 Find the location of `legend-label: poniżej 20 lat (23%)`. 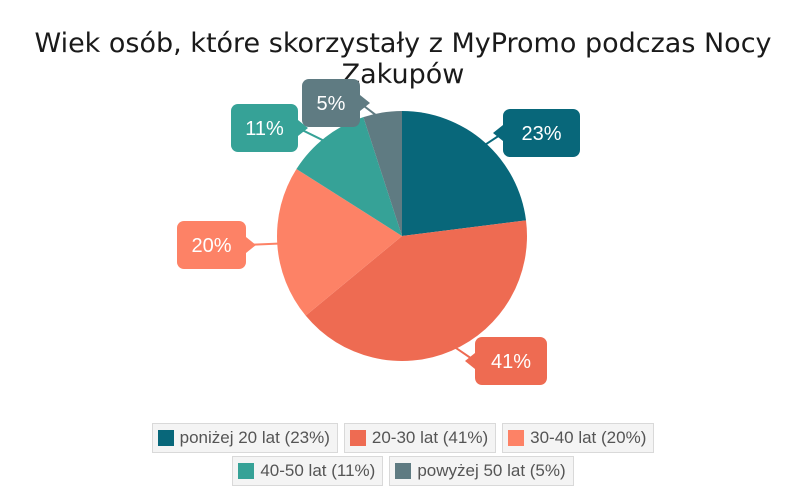

legend-label: poniżej 20 lat (23%) is located at coordinates (254, 437).